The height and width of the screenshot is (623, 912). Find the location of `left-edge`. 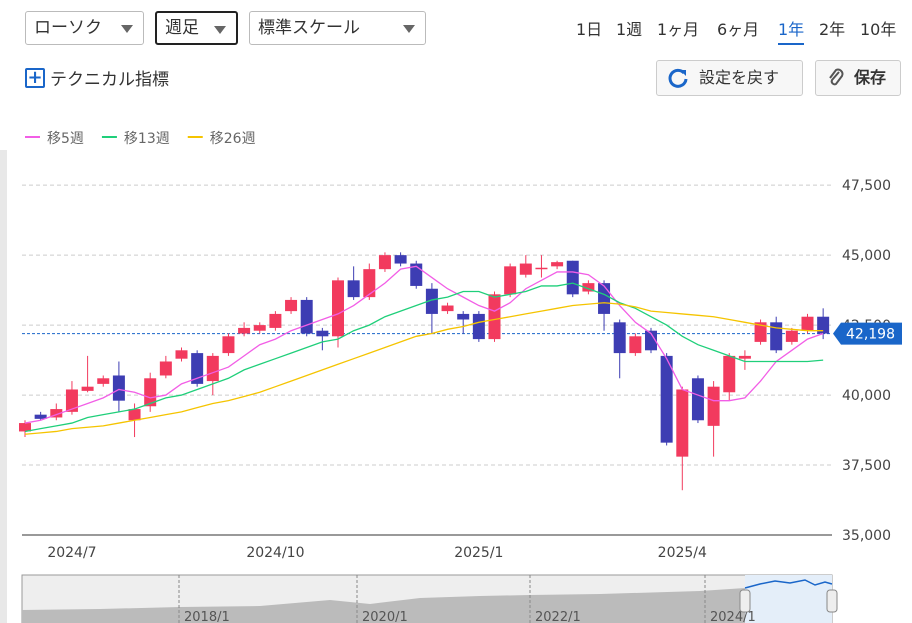

left-edge is located at coordinates (3, 386).